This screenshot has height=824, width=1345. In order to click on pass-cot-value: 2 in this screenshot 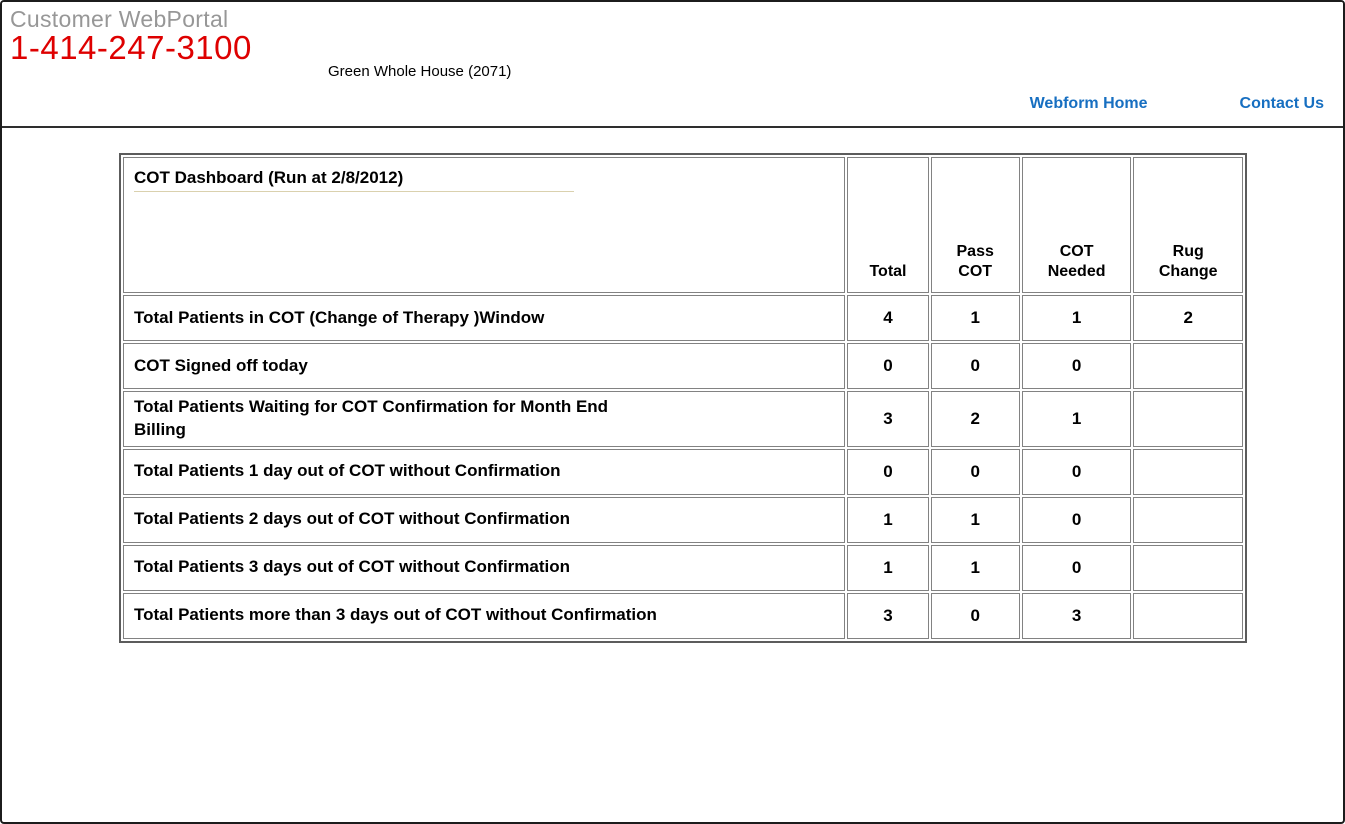, I will do `click(975, 419)`.